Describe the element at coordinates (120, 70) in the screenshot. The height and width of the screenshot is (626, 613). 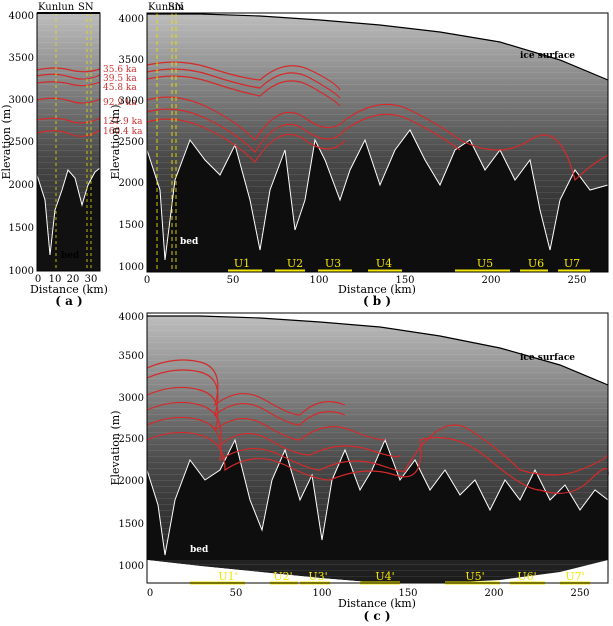
I see `age-label: 35.6 ka` at that location.